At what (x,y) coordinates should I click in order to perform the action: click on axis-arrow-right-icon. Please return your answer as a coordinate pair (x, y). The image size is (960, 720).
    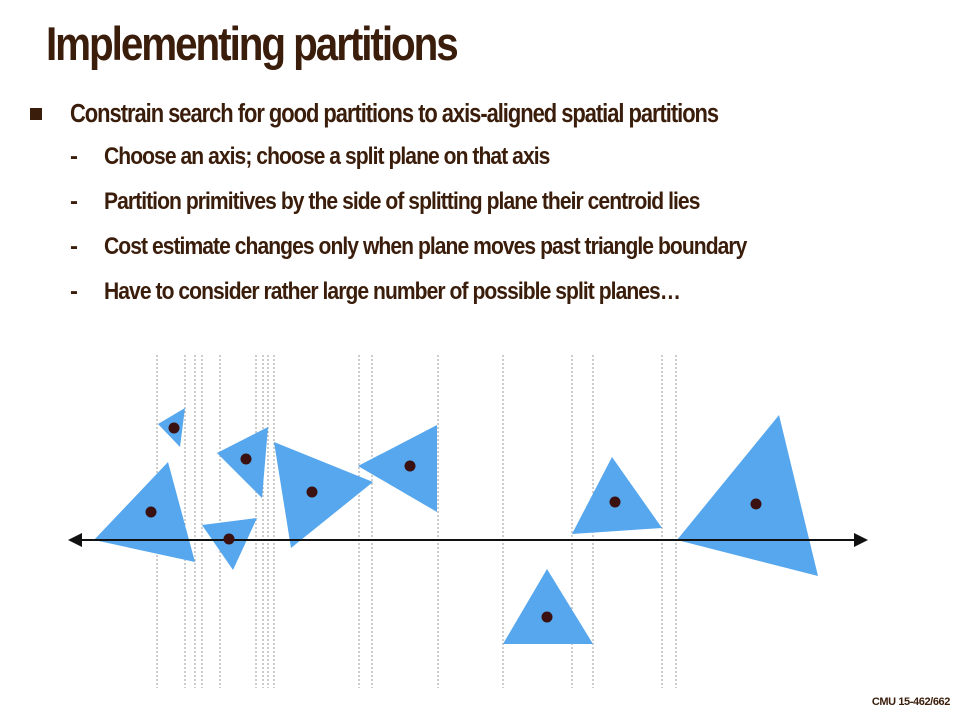
    Looking at the image, I should click on (861, 540).